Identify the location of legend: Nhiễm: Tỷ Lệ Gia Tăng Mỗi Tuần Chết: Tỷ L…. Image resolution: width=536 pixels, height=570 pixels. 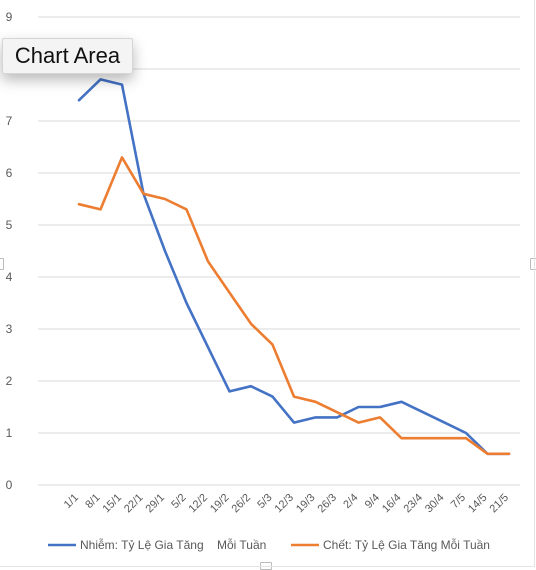
(269, 544).